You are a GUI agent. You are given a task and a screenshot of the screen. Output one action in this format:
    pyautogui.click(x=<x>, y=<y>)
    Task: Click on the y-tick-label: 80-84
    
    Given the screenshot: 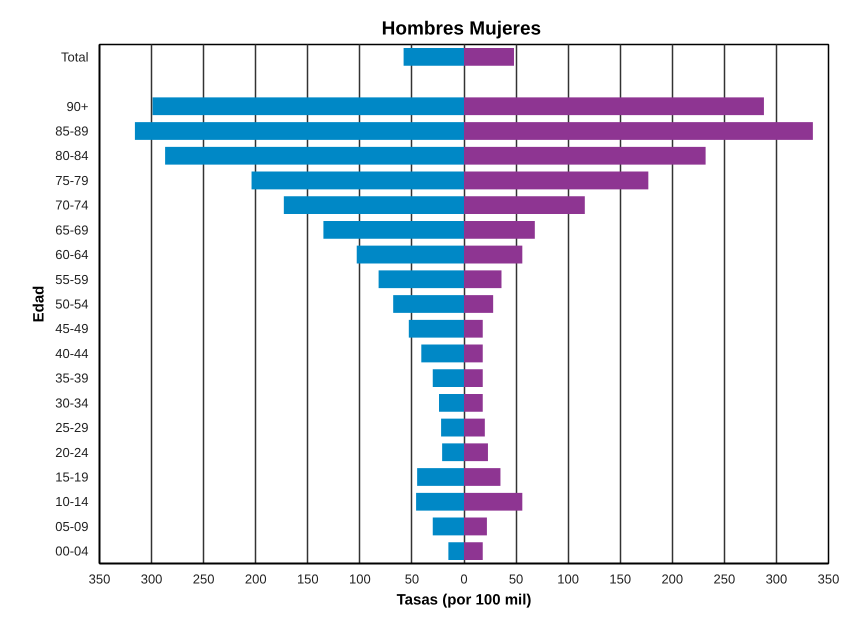 What is the action you would take?
    pyautogui.click(x=71, y=156)
    